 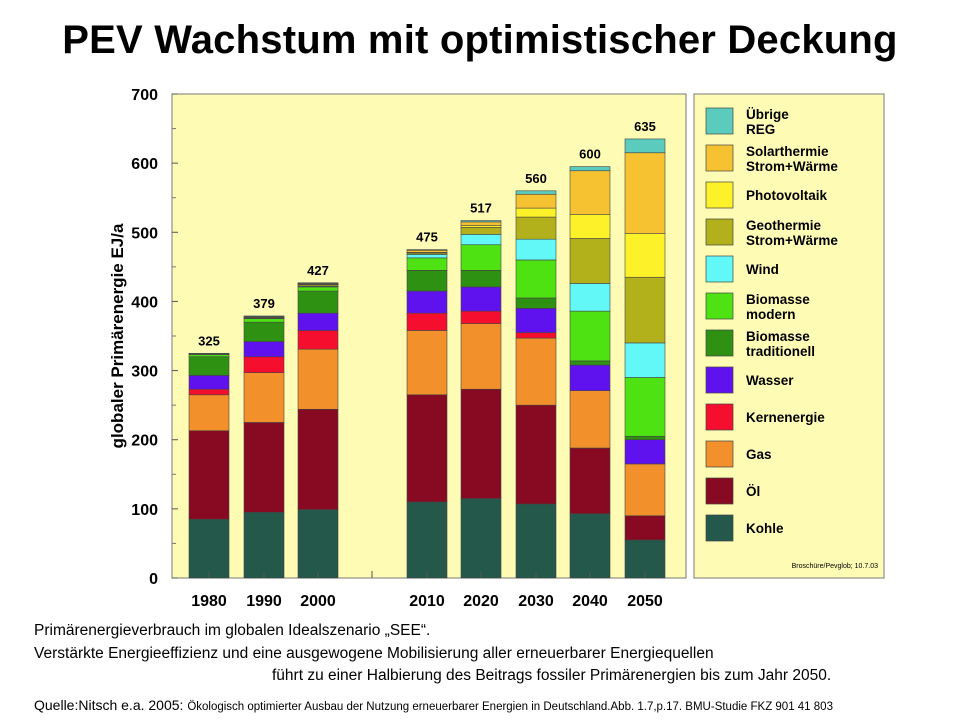 I want to click on legend-note: Broschüre/Pevglob; 10.7.03, so click(x=835, y=566).